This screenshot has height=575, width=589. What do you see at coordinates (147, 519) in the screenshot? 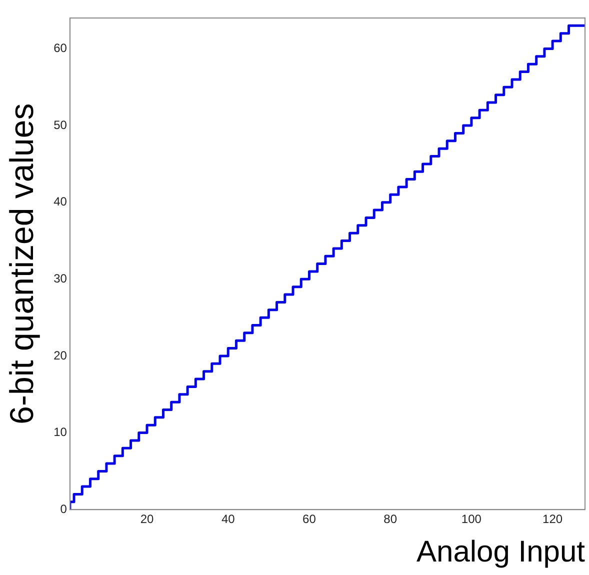
I see `x-tick-label: 20` at bounding box center [147, 519].